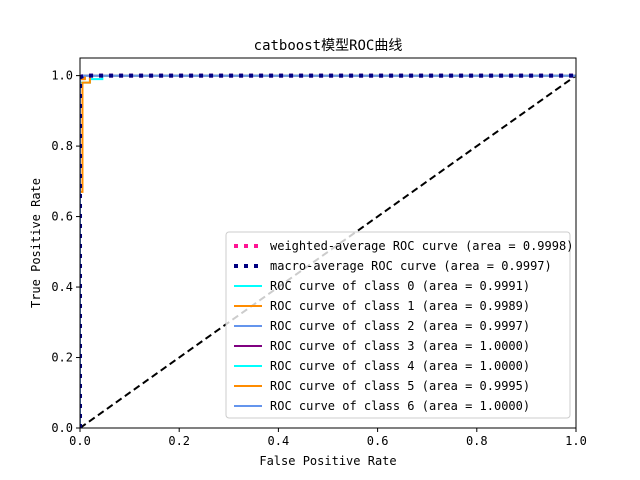 The width and height of the screenshot is (640, 480). What do you see at coordinates (400, 366) in the screenshot?
I see `legend-label-6: ROC curve of class 4 (area = 1.0000)` at bounding box center [400, 366].